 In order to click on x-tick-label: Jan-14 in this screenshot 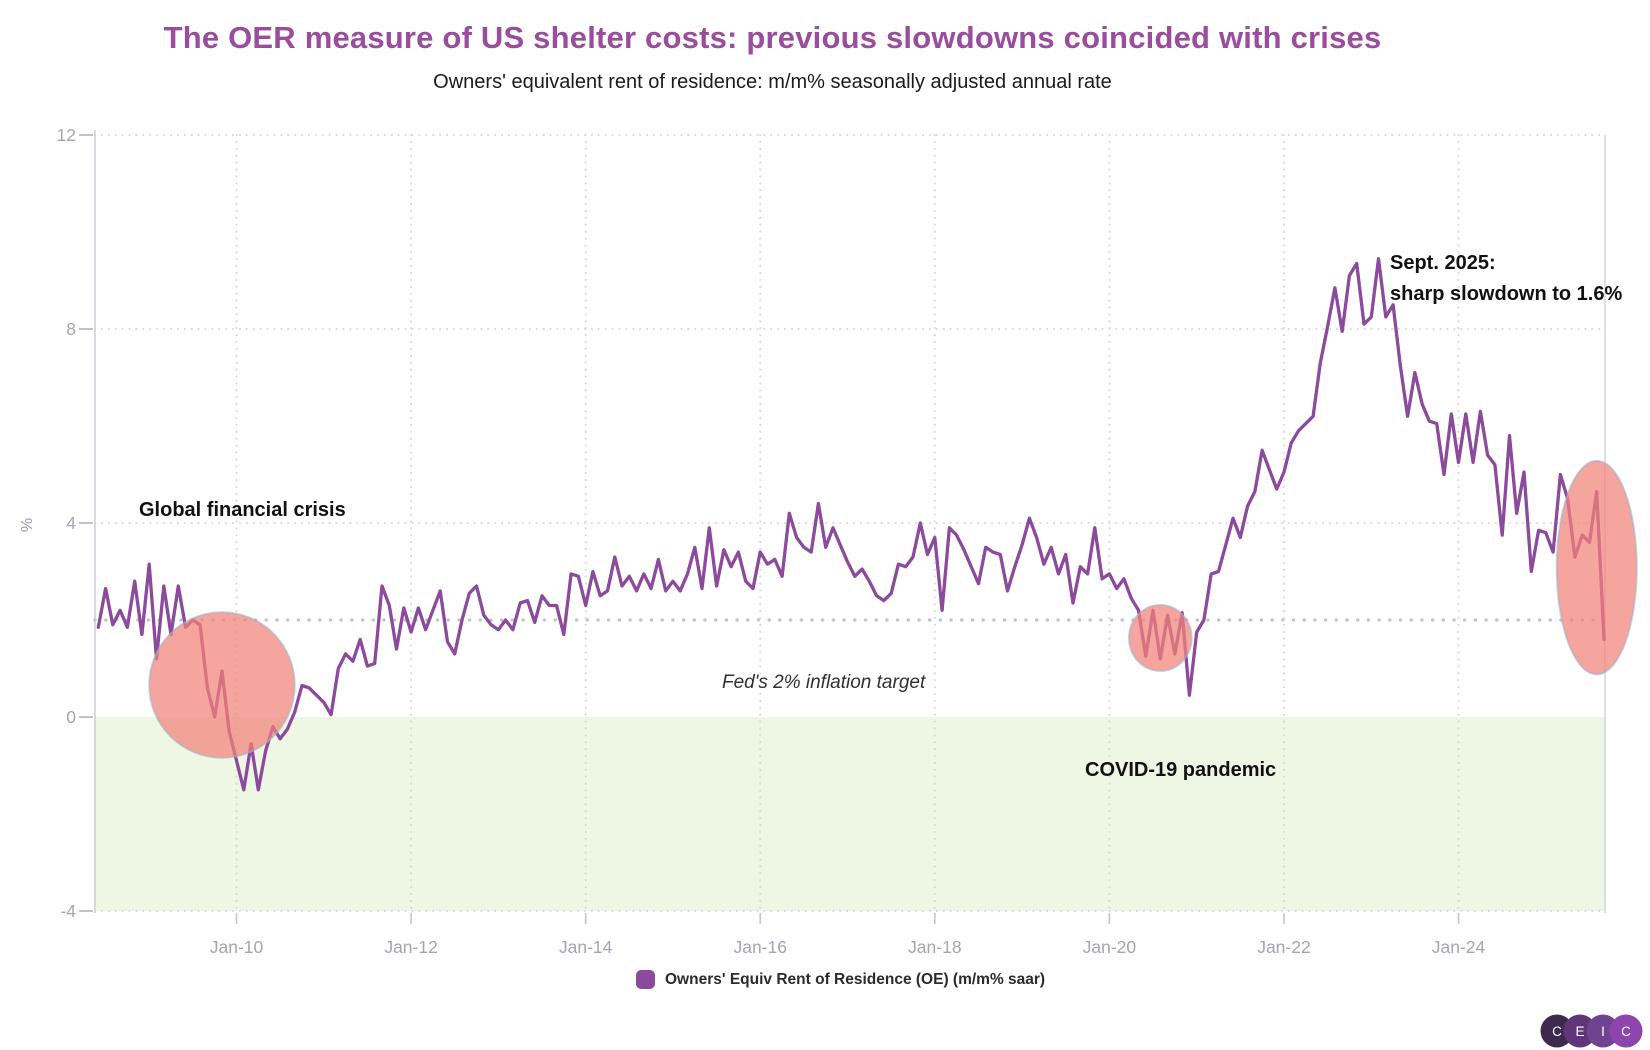, I will do `click(586, 947)`.